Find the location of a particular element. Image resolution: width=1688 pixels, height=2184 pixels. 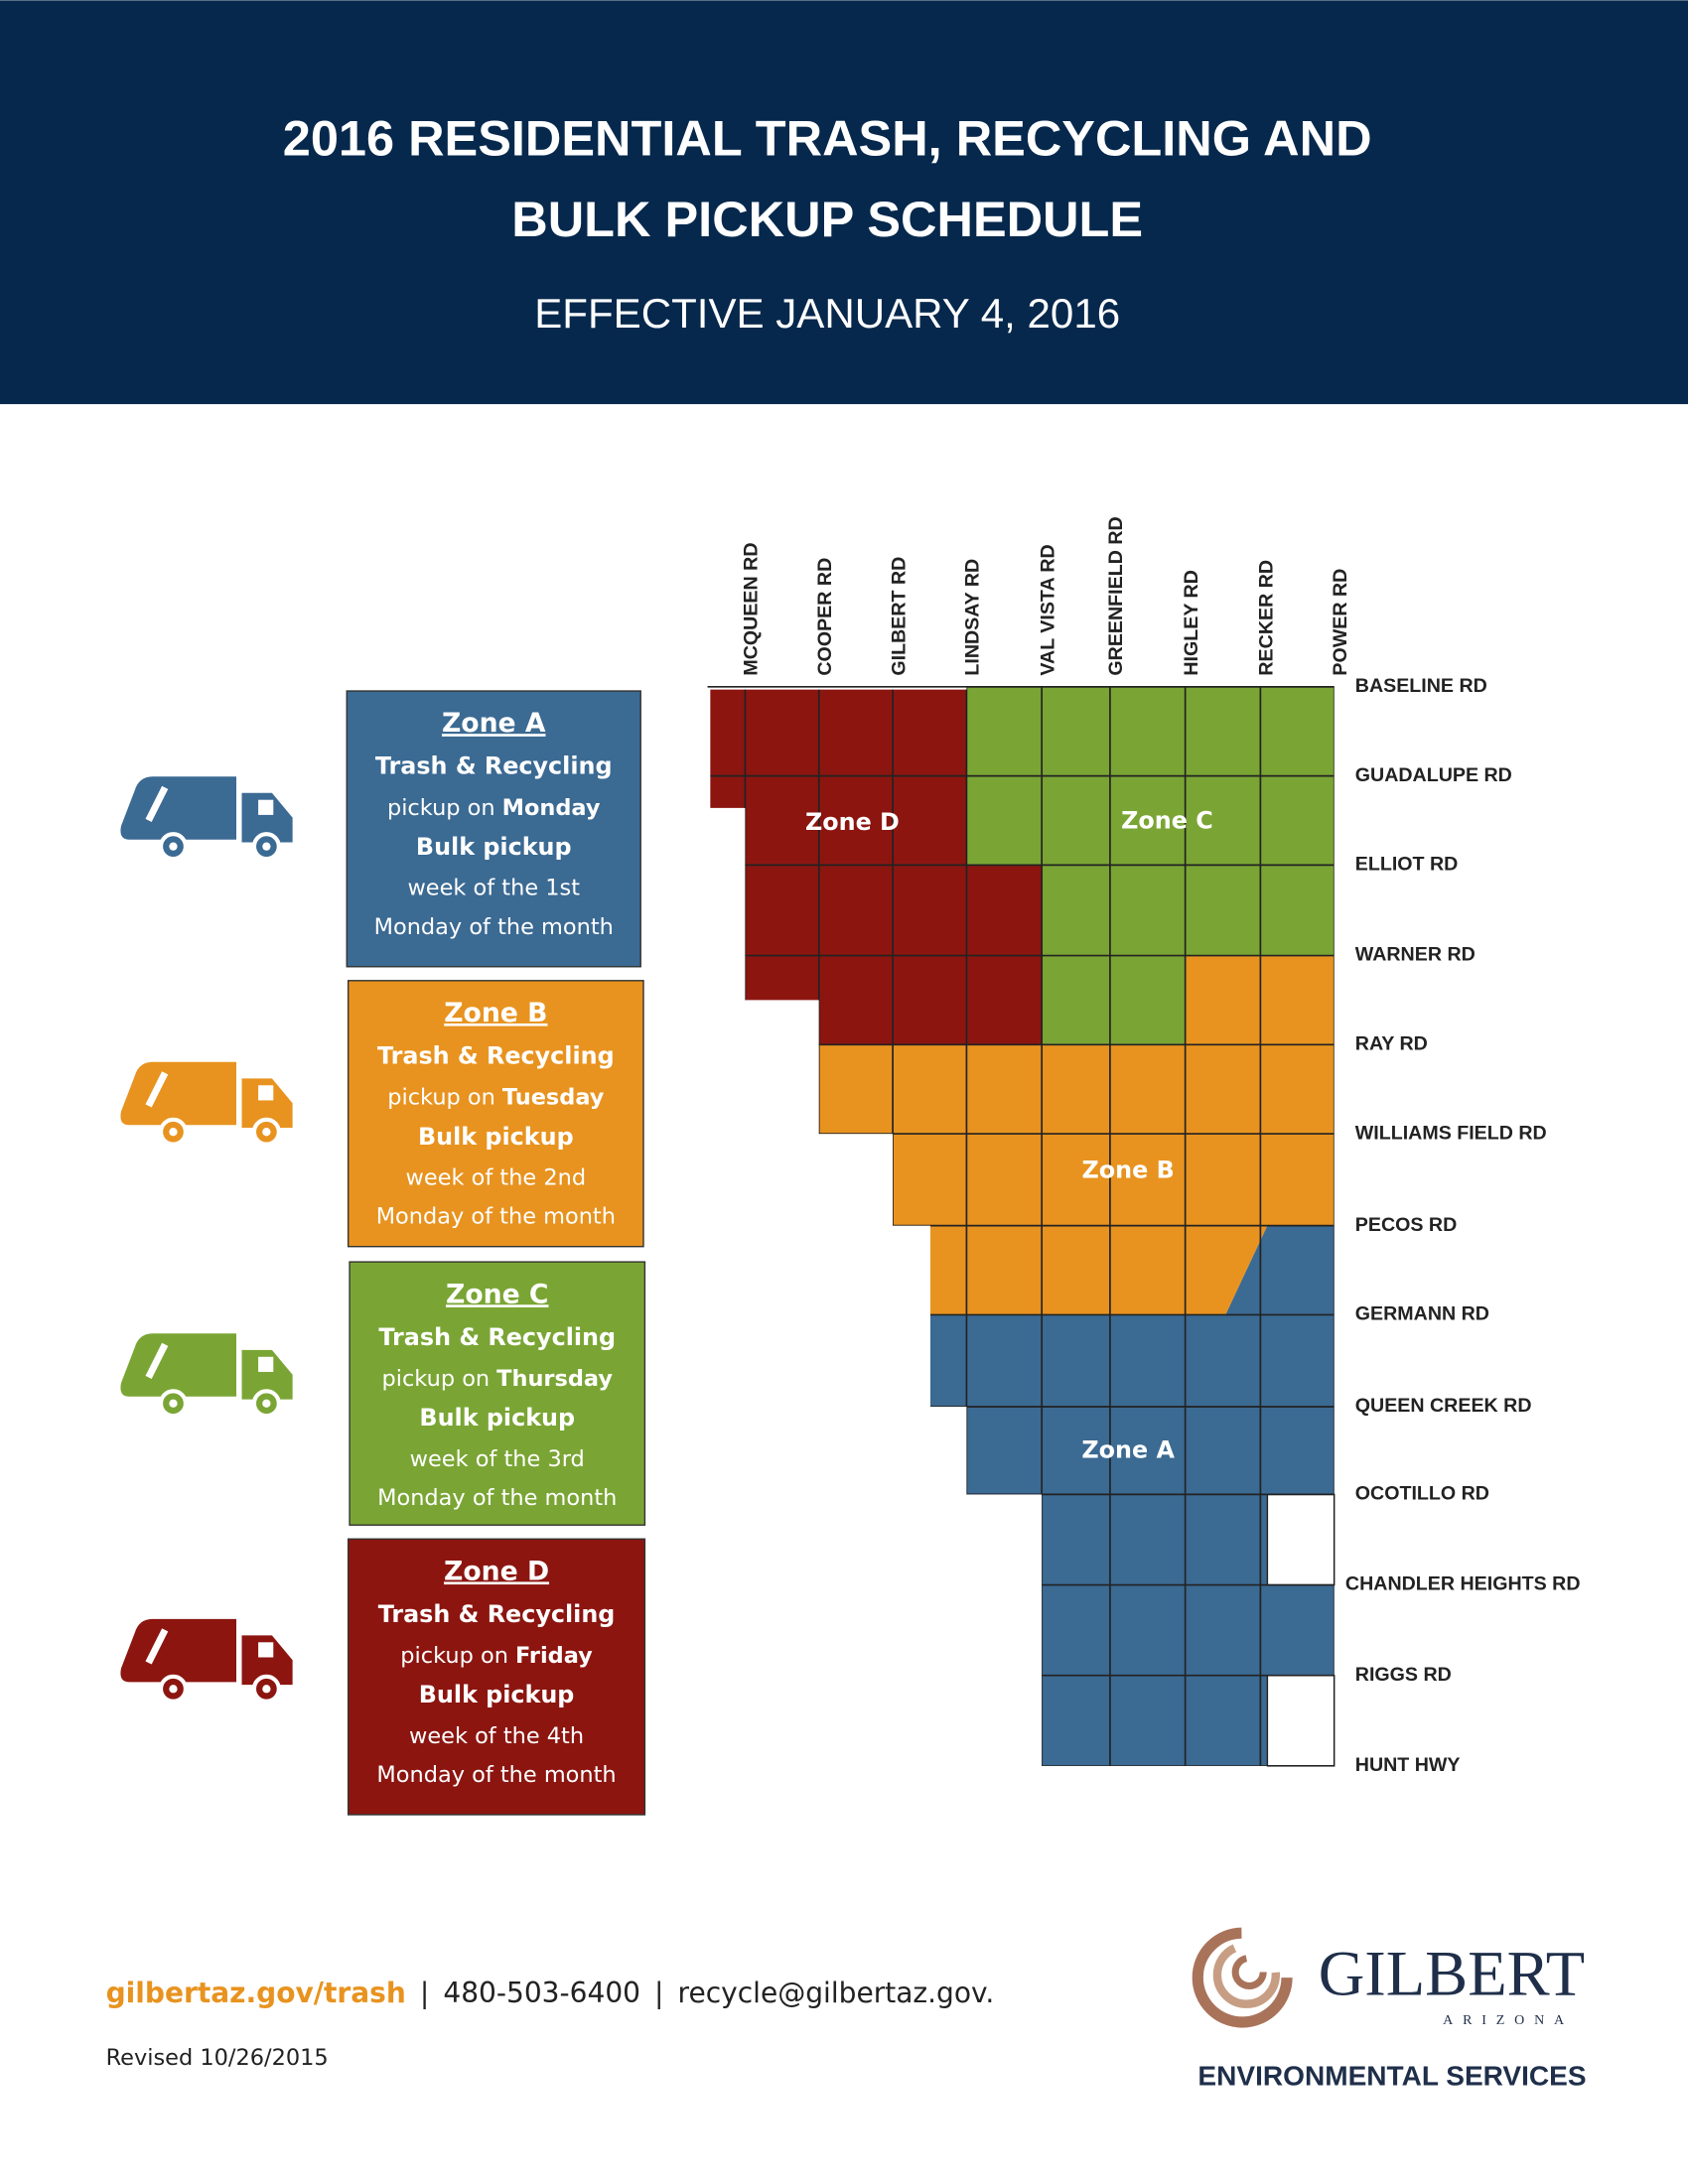

zone-title: Zone A is located at coordinates (494, 723).